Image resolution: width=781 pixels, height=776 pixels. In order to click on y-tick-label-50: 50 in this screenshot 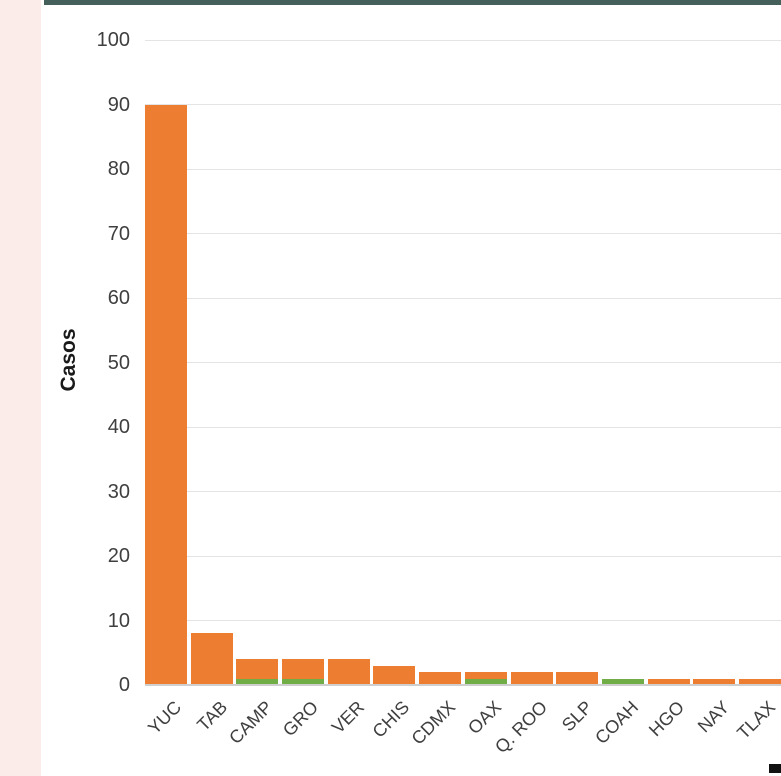, I will do `click(118, 362)`.